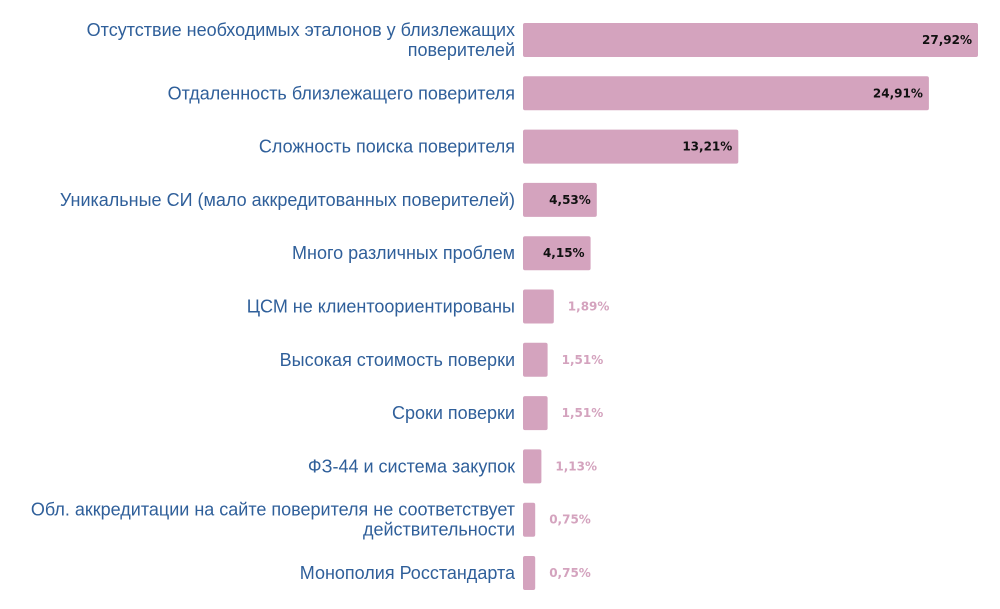  I want to click on category-label: ЦСМ не клиентоориентированы, so click(381, 307).